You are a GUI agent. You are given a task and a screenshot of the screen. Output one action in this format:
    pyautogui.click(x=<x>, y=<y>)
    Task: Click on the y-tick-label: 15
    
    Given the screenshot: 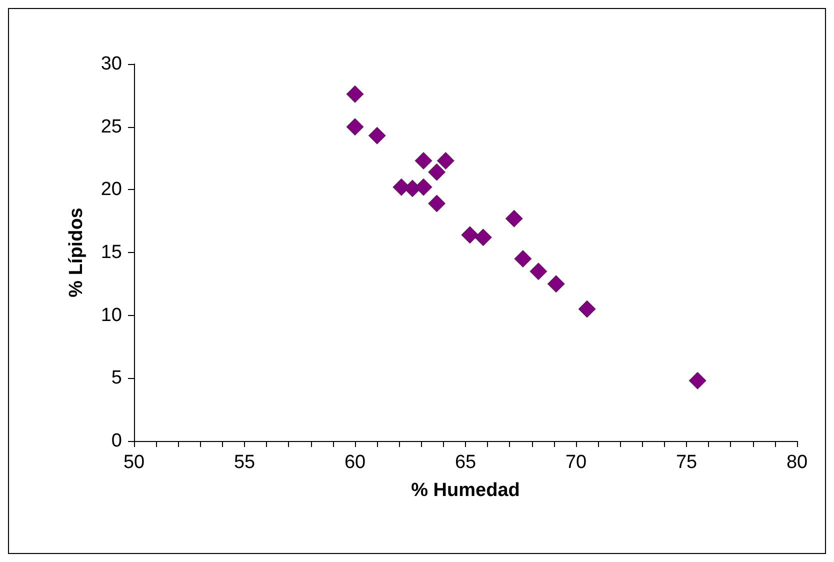 What is the action you would take?
    pyautogui.click(x=111, y=252)
    